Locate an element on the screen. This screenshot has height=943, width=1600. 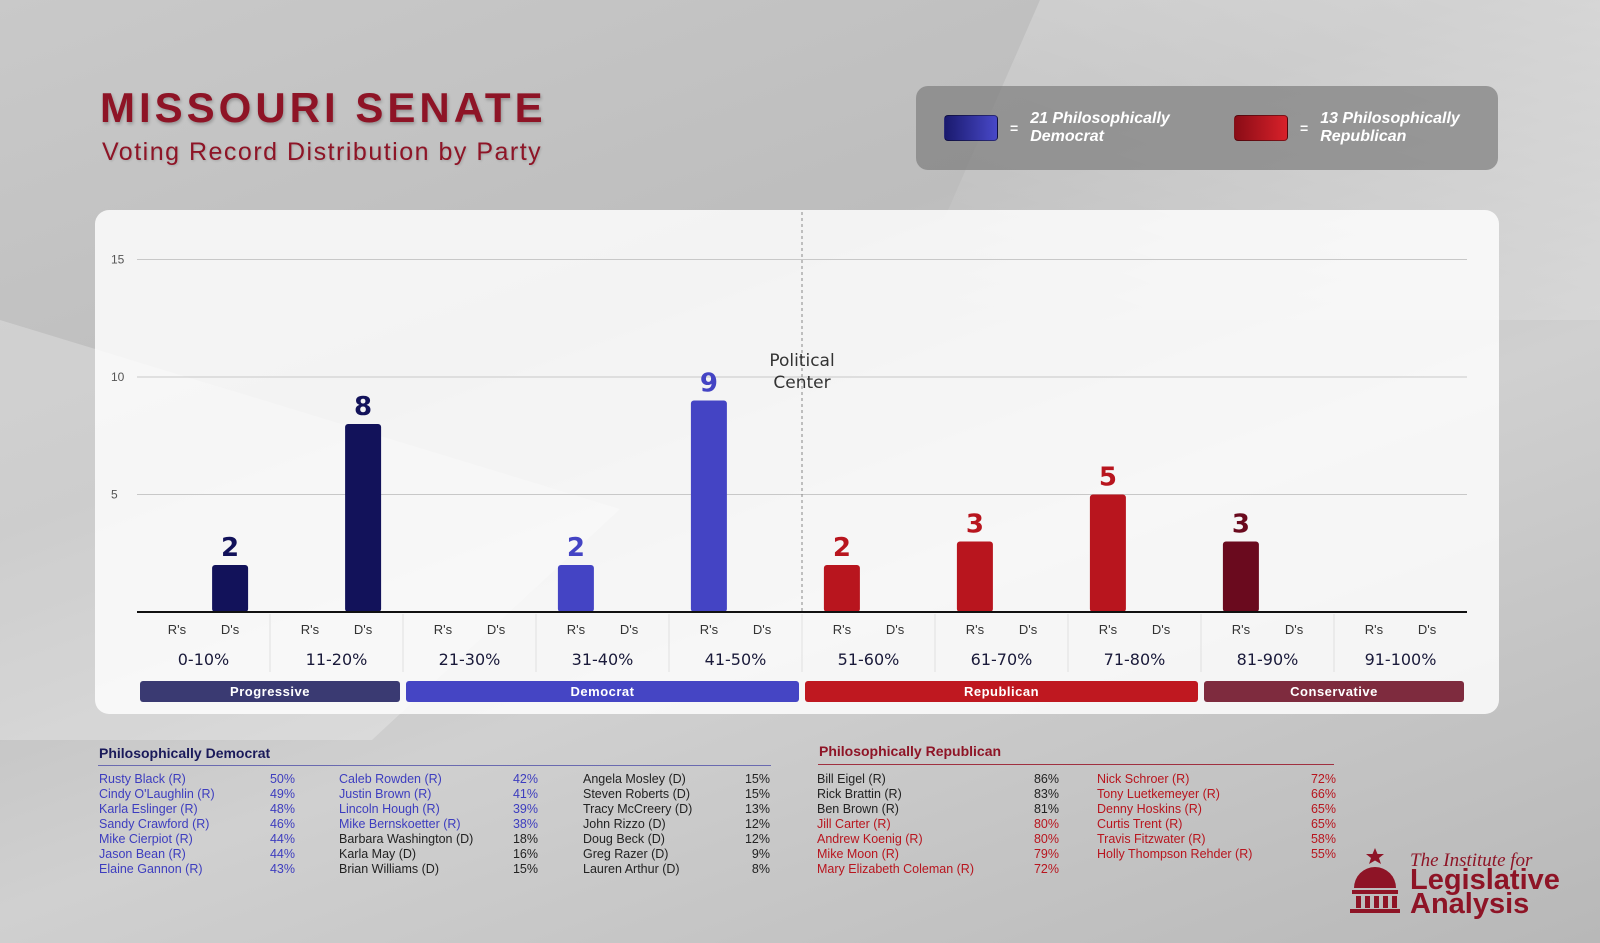
y-tick-label: 5 is located at coordinates (114, 495).